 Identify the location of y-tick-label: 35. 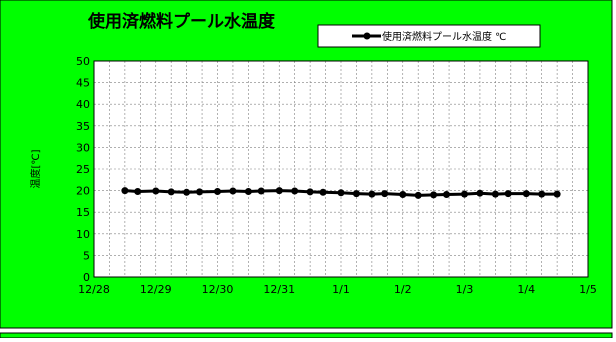
(83, 126).